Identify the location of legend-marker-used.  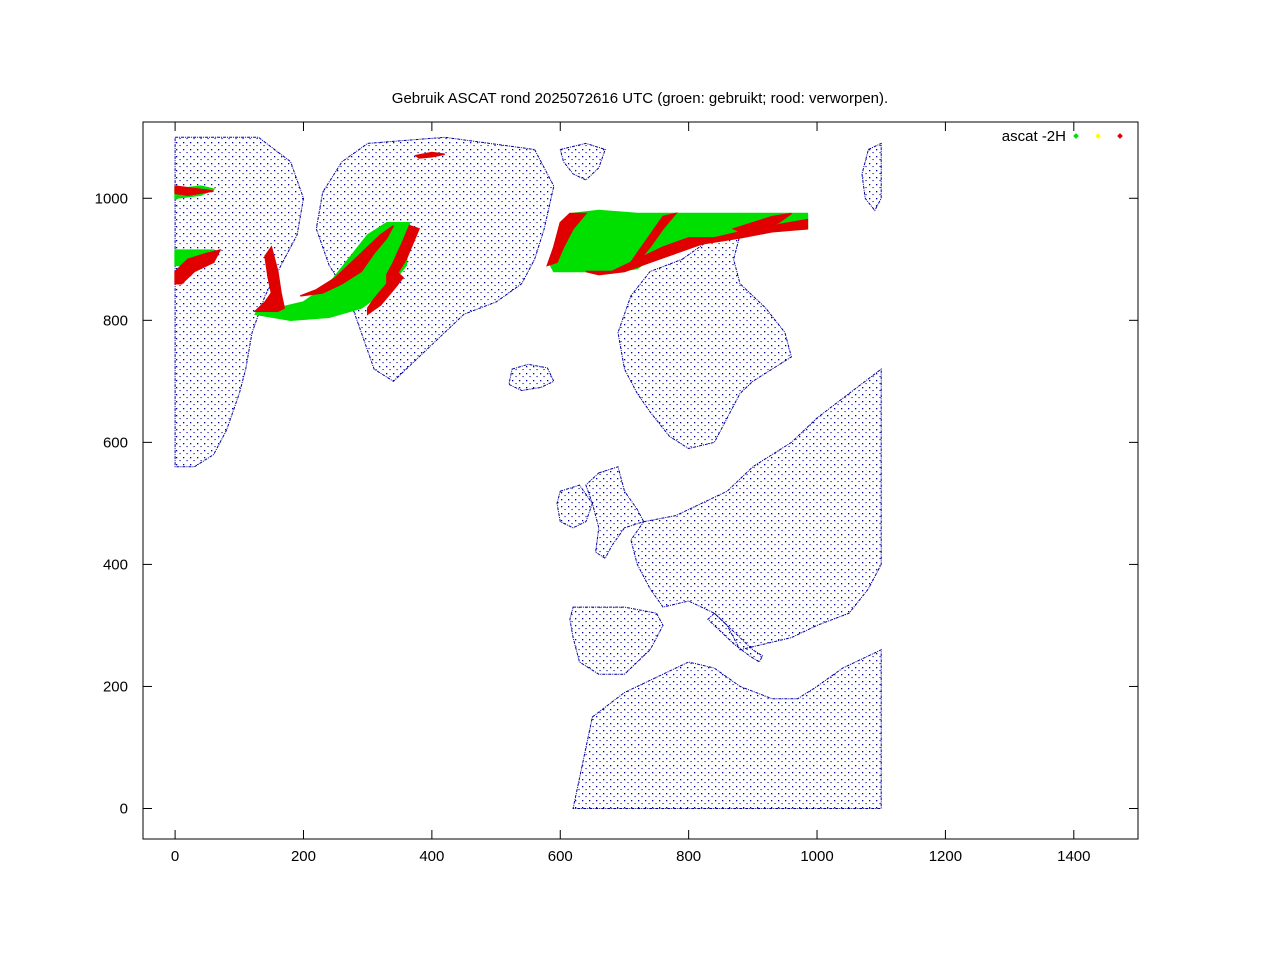
(1076, 136).